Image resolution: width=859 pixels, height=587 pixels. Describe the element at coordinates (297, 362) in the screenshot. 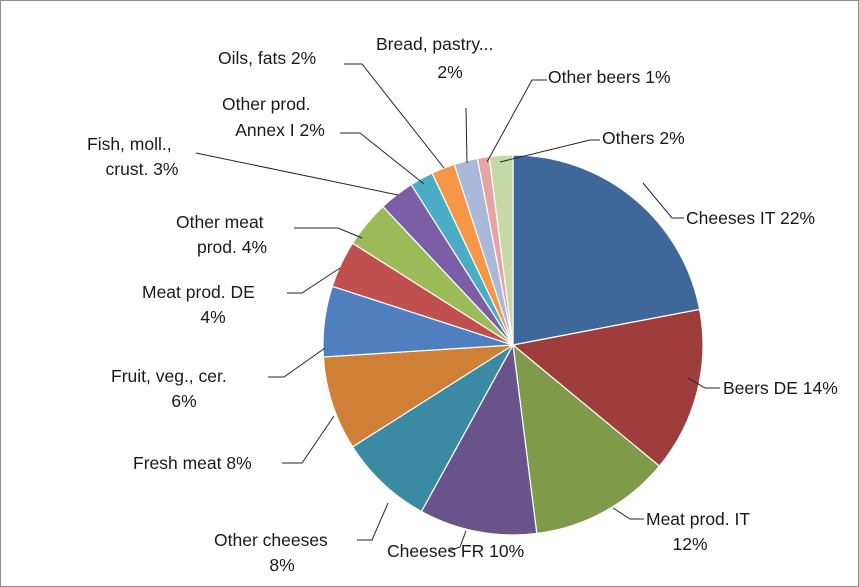

I see `leader-line-fruit` at that location.